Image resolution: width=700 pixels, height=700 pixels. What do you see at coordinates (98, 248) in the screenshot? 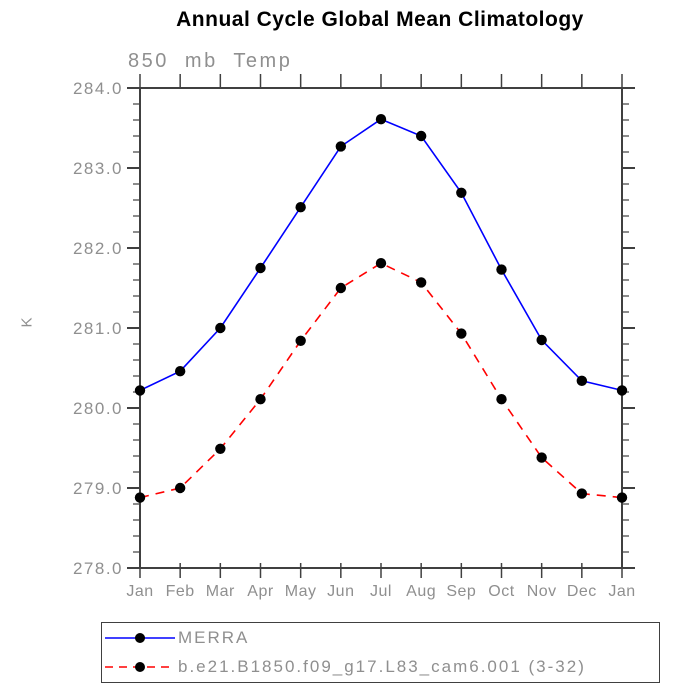
I see `y-tick-label: 282.0` at bounding box center [98, 248].